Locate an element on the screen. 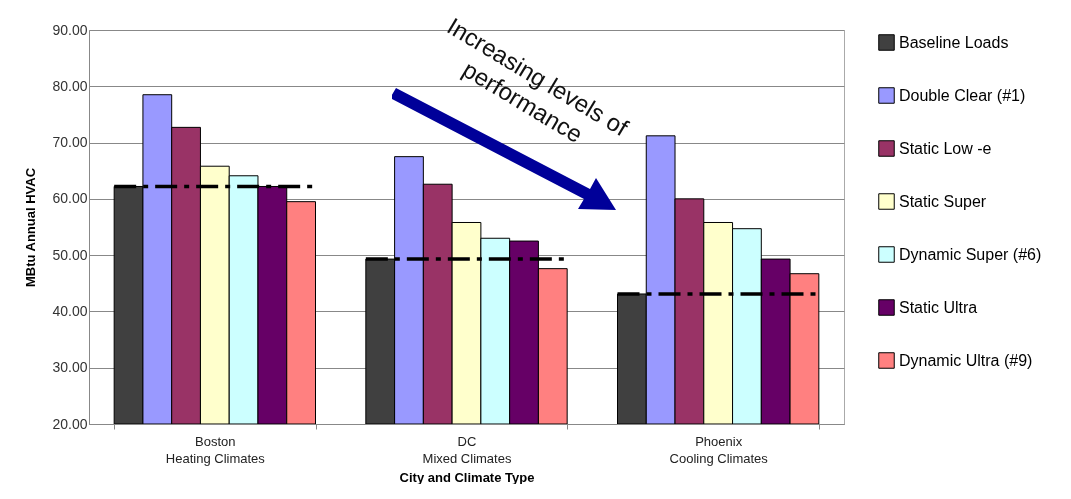  x-tick-label: Boston Heating Climates is located at coordinates (215, 449).